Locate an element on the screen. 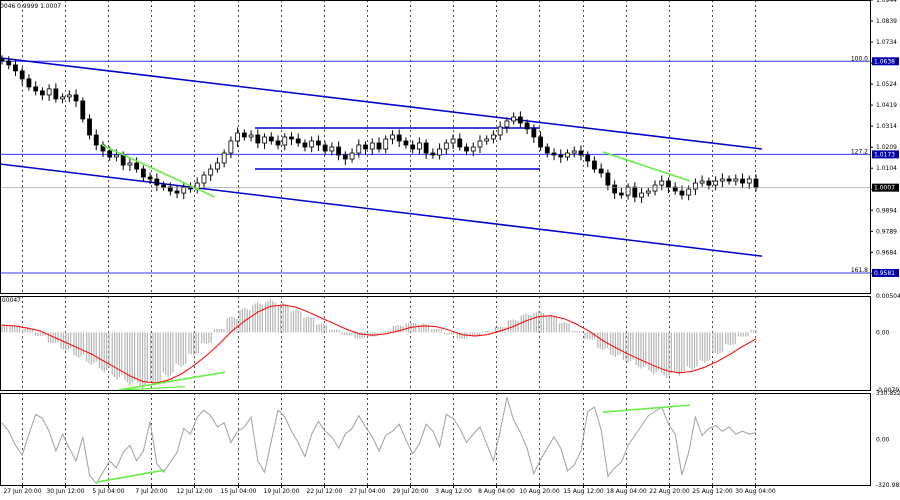 The width and height of the screenshot is (900, 500). x-tick-label: 8 Aug 04:00 is located at coordinates (496, 491).